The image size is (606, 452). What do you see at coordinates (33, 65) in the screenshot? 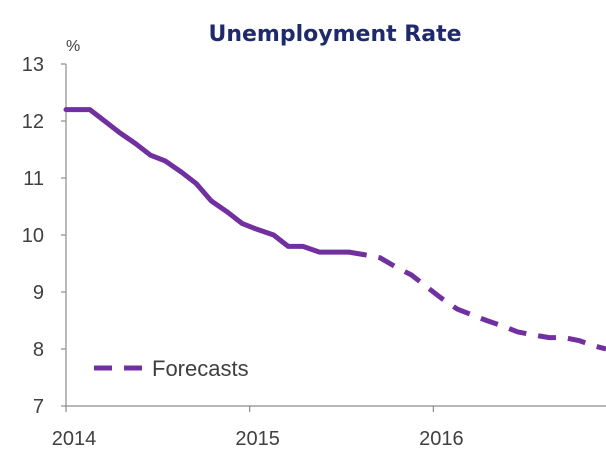
I see `y-tick-label: 13` at bounding box center [33, 65].